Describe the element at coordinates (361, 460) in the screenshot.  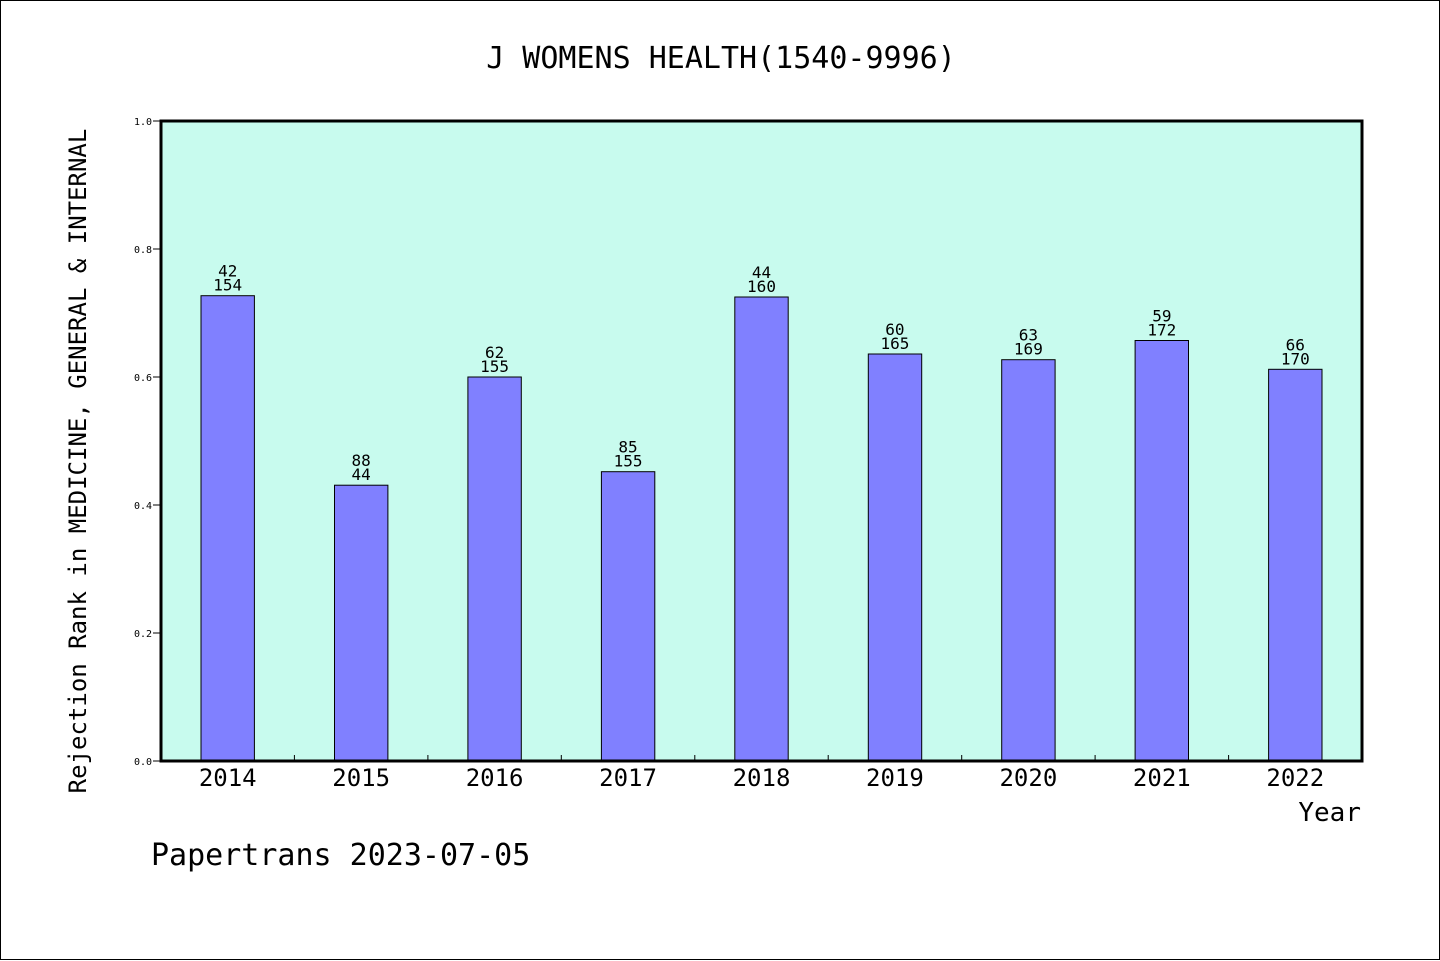
I see `bar-label-top-2015: 88` at that location.